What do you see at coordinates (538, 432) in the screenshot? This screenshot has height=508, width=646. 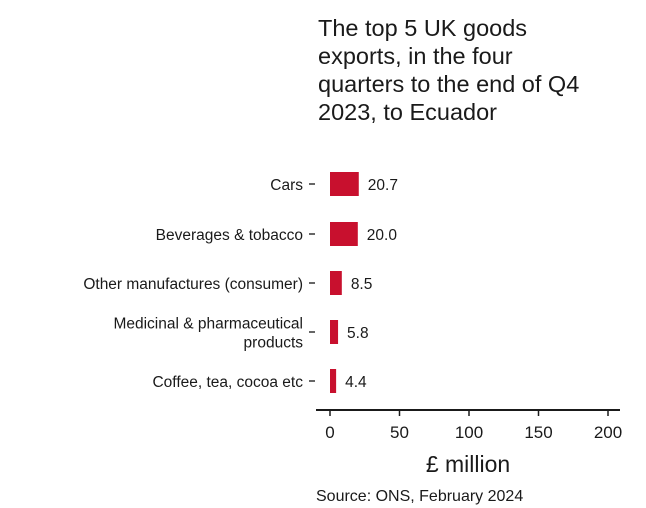 I see `x-tick-label: 150` at bounding box center [538, 432].